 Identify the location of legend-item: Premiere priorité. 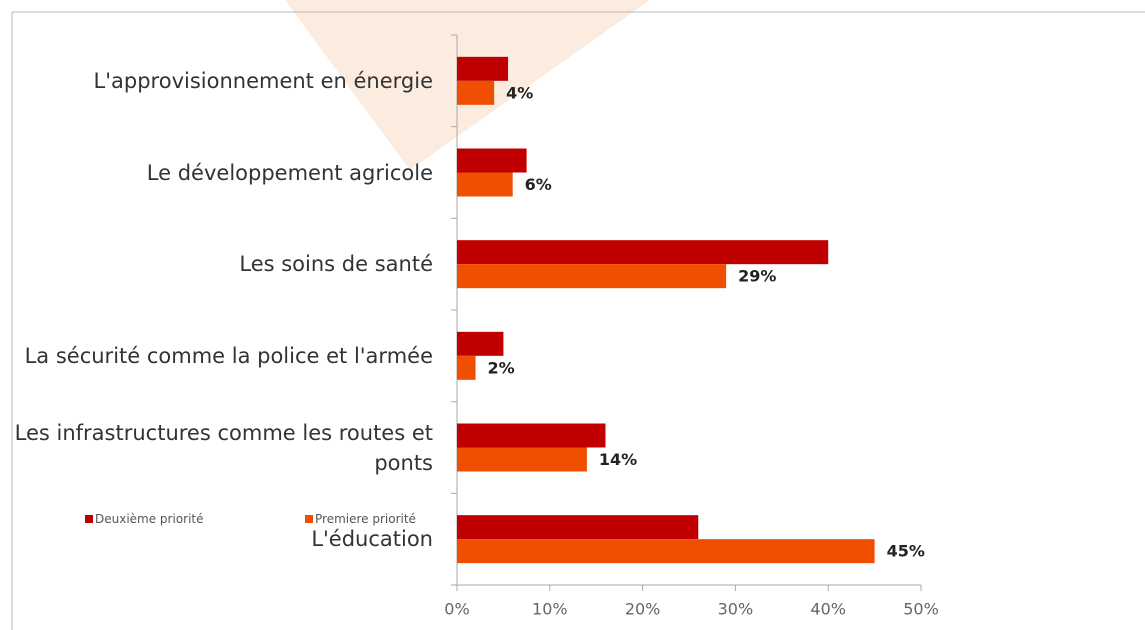
(360, 519).